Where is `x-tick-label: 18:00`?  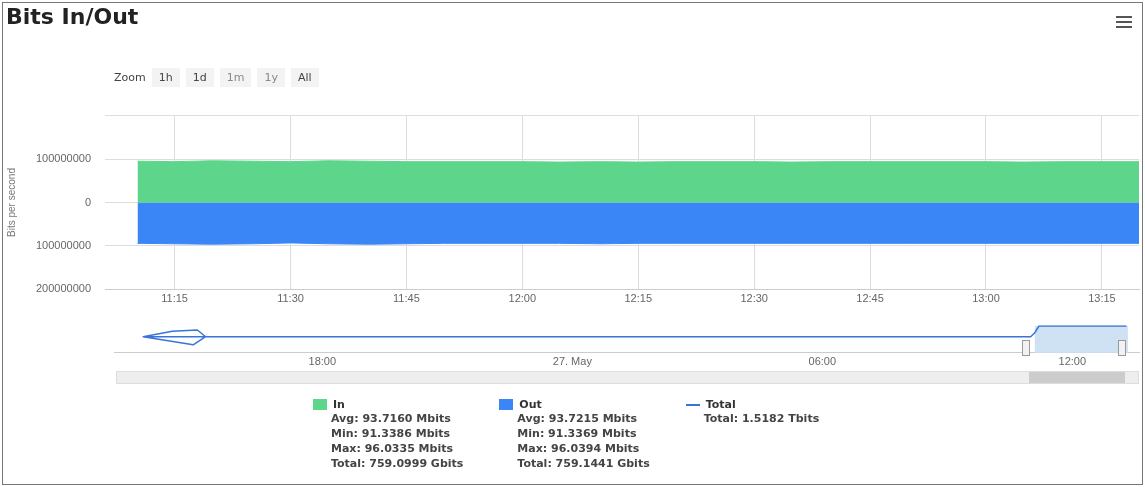
x-tick-label: 18:00 is located at coordinates (322, 361).